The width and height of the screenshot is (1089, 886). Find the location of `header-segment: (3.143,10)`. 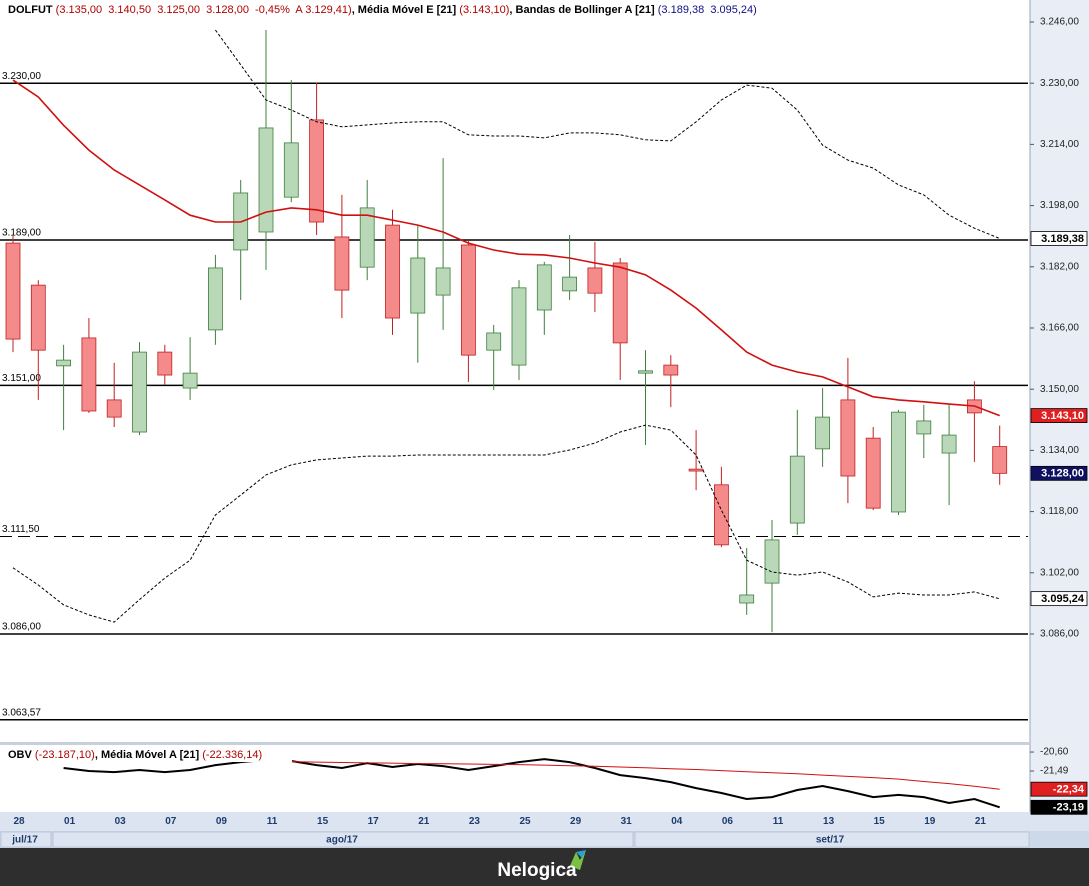

header-segment: (3.143,10) is located at coordinates (482, 10).